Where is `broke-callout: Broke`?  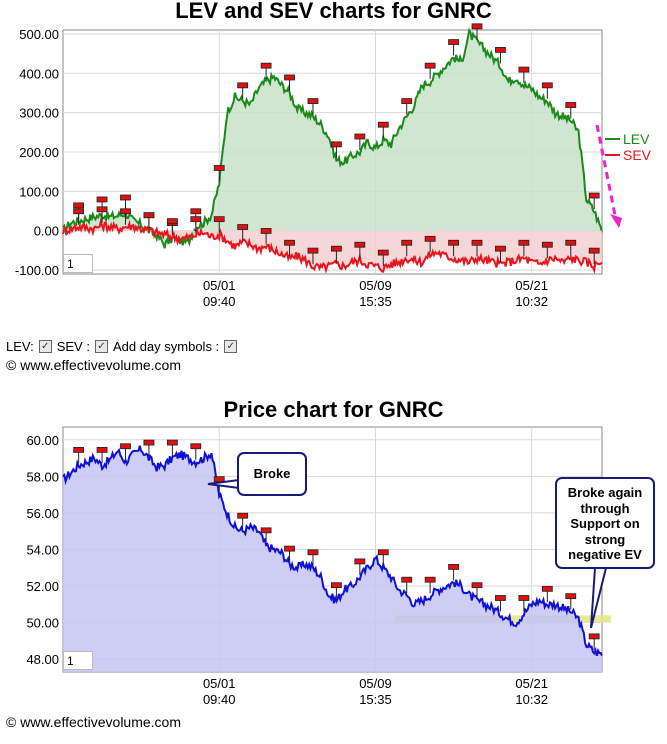
broke-callout: Broke is located at coordinates (272, 474).